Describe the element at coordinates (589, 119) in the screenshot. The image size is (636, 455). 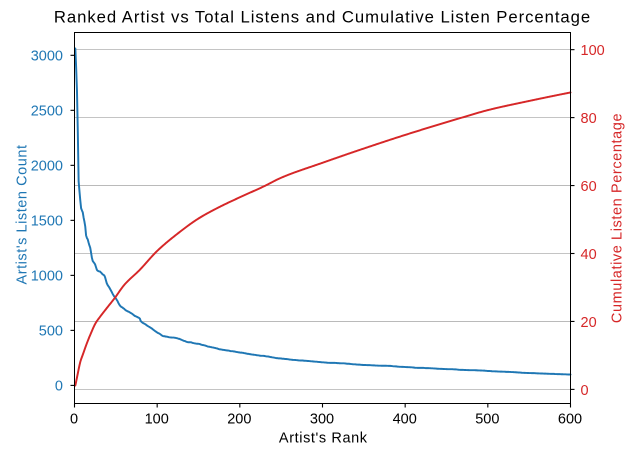
I see `svg-text: 80` at that location.